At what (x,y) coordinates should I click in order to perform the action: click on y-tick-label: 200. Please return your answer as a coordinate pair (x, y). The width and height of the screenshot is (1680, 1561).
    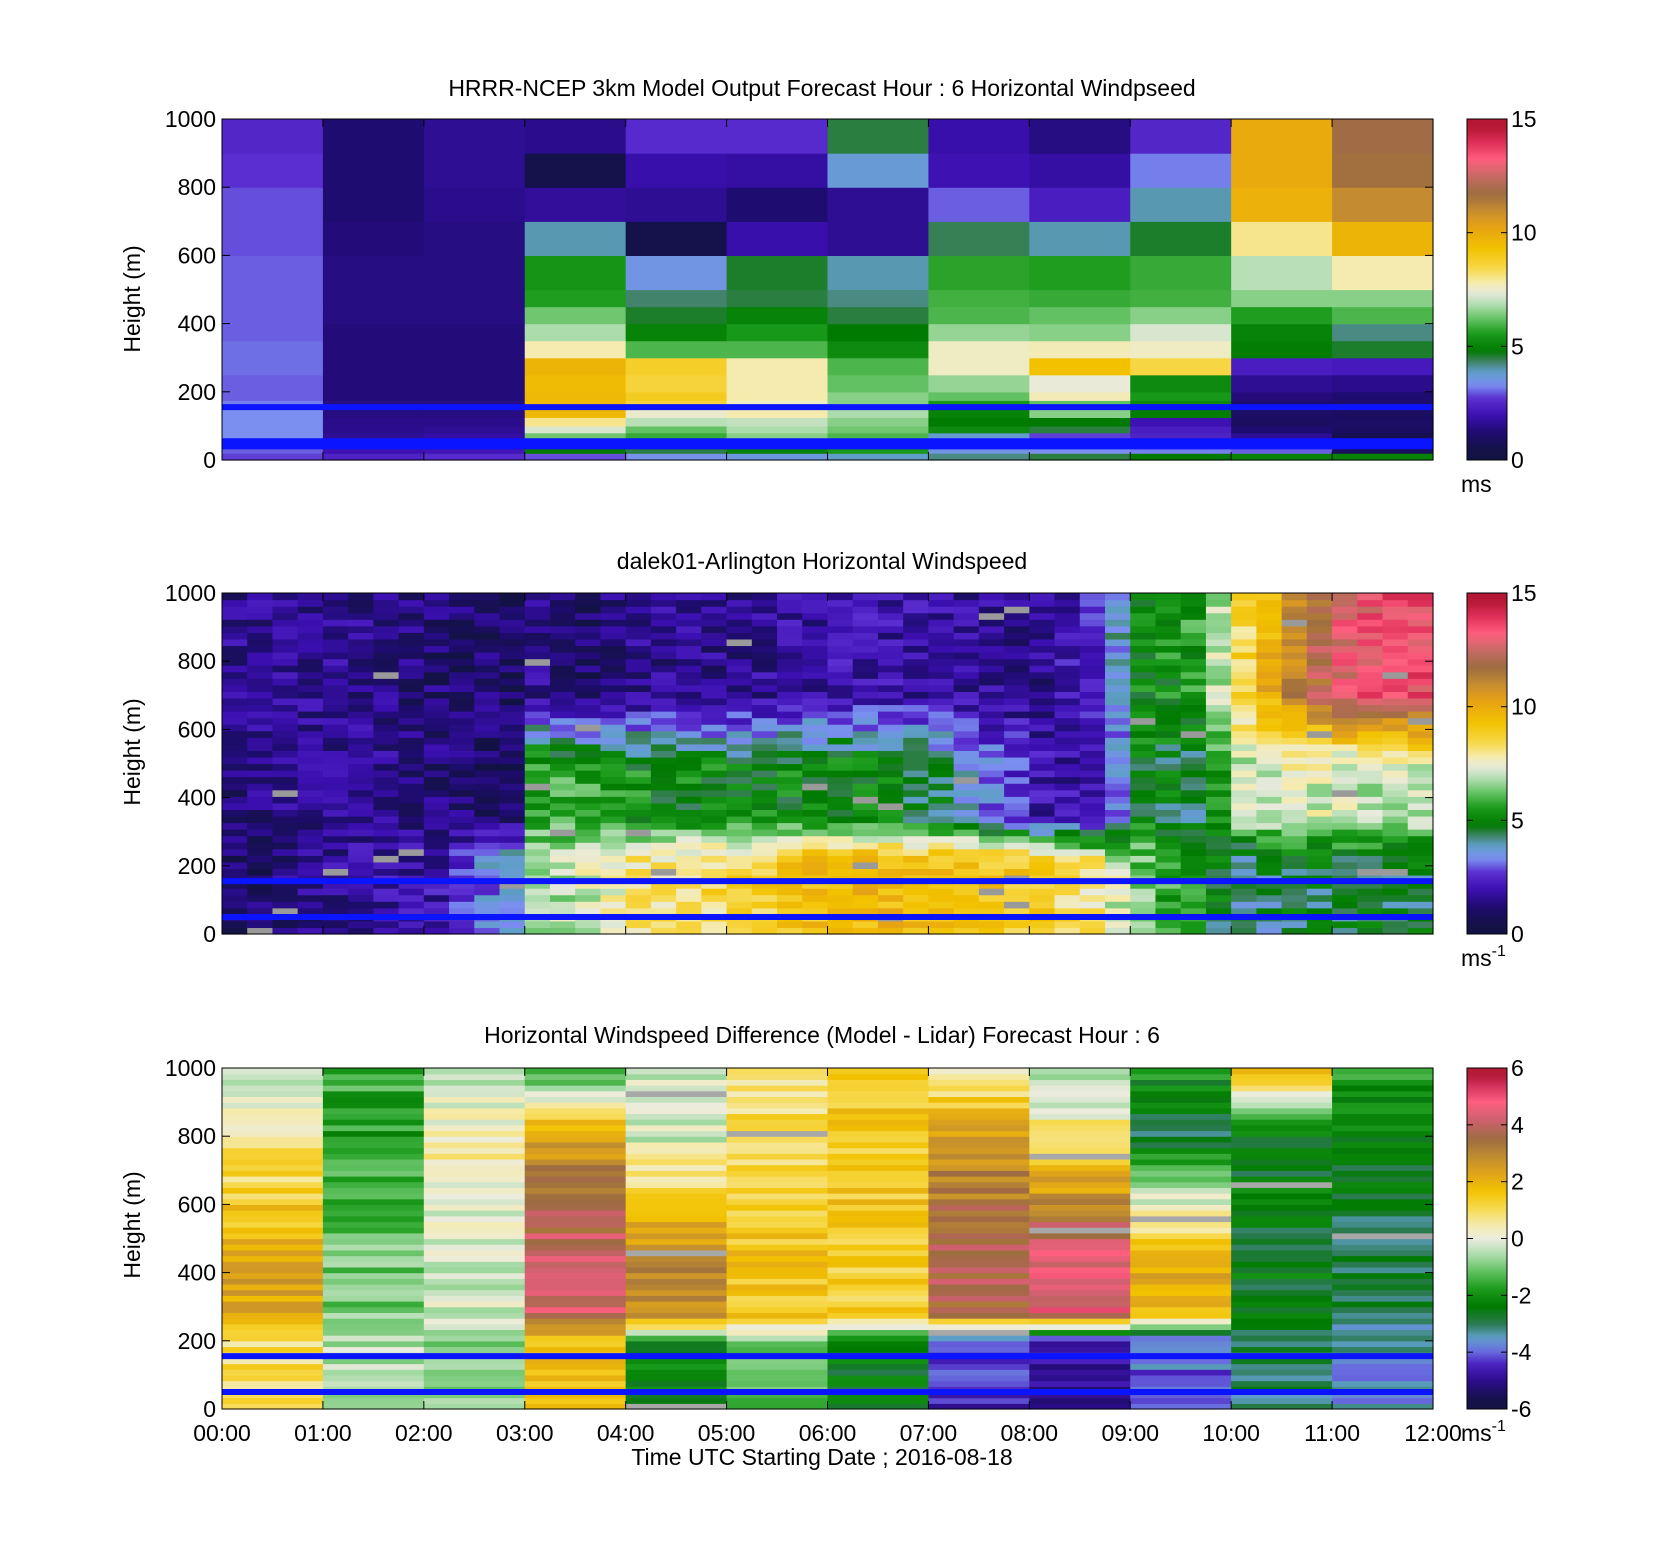
    Looking at the image, I should click on (197, 866).